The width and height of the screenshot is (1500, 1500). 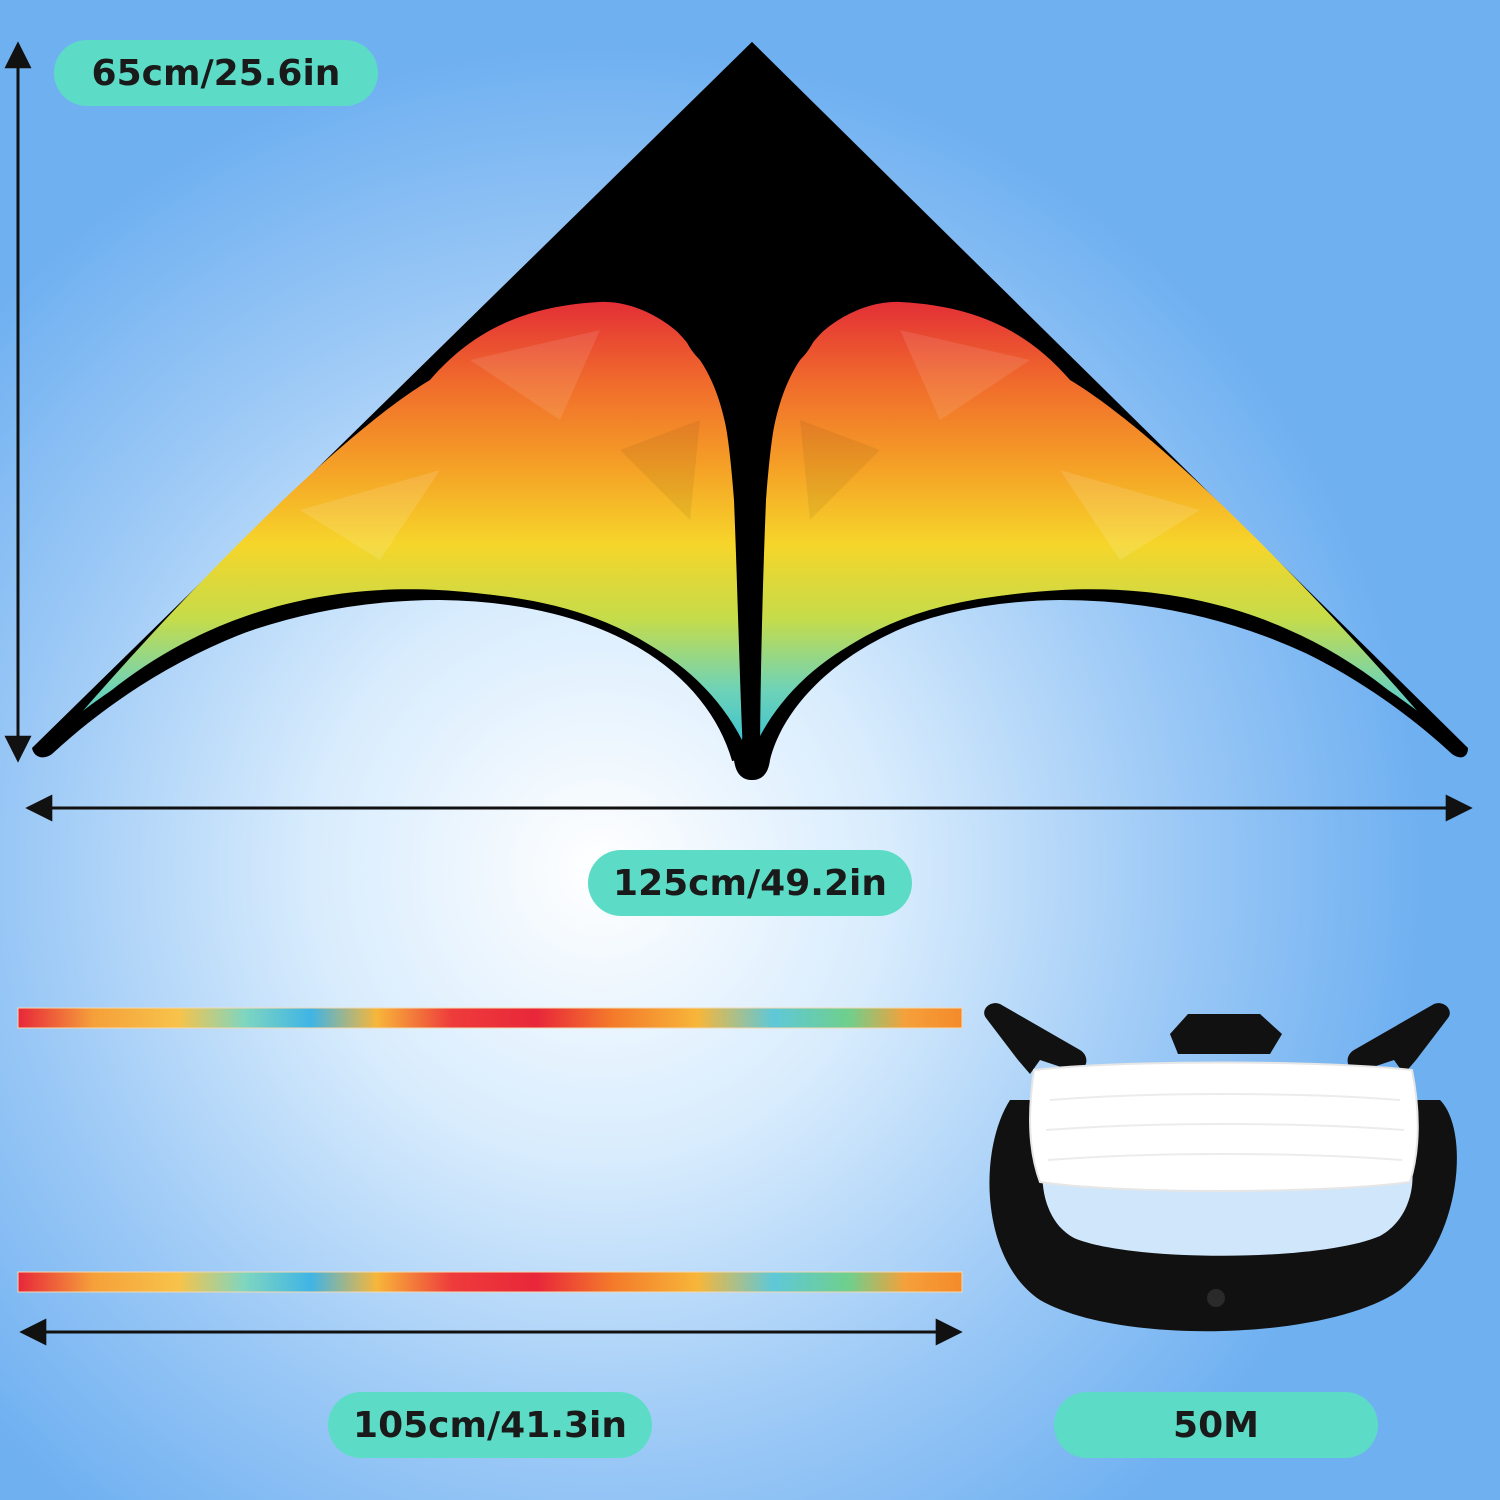 I want to click on tail-ribbon-icon, so click(x=490, y=1150).